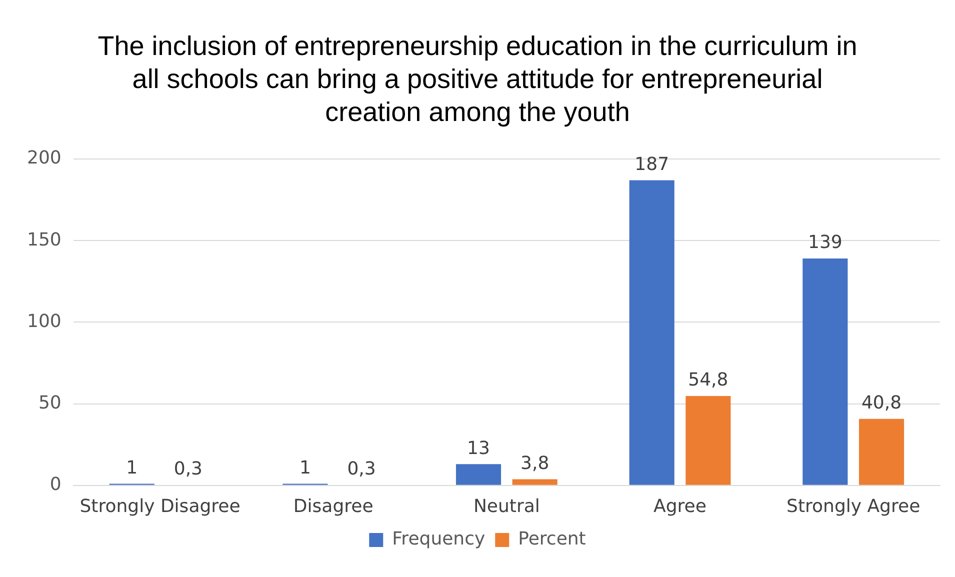 This screenshot has width=955, height=577. I want to click on data-label: 139, so click(825, 243).